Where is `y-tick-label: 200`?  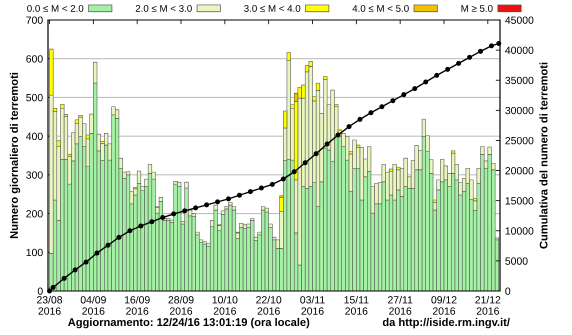
y-tick-label: 200 is located at coordinates (34, 214).